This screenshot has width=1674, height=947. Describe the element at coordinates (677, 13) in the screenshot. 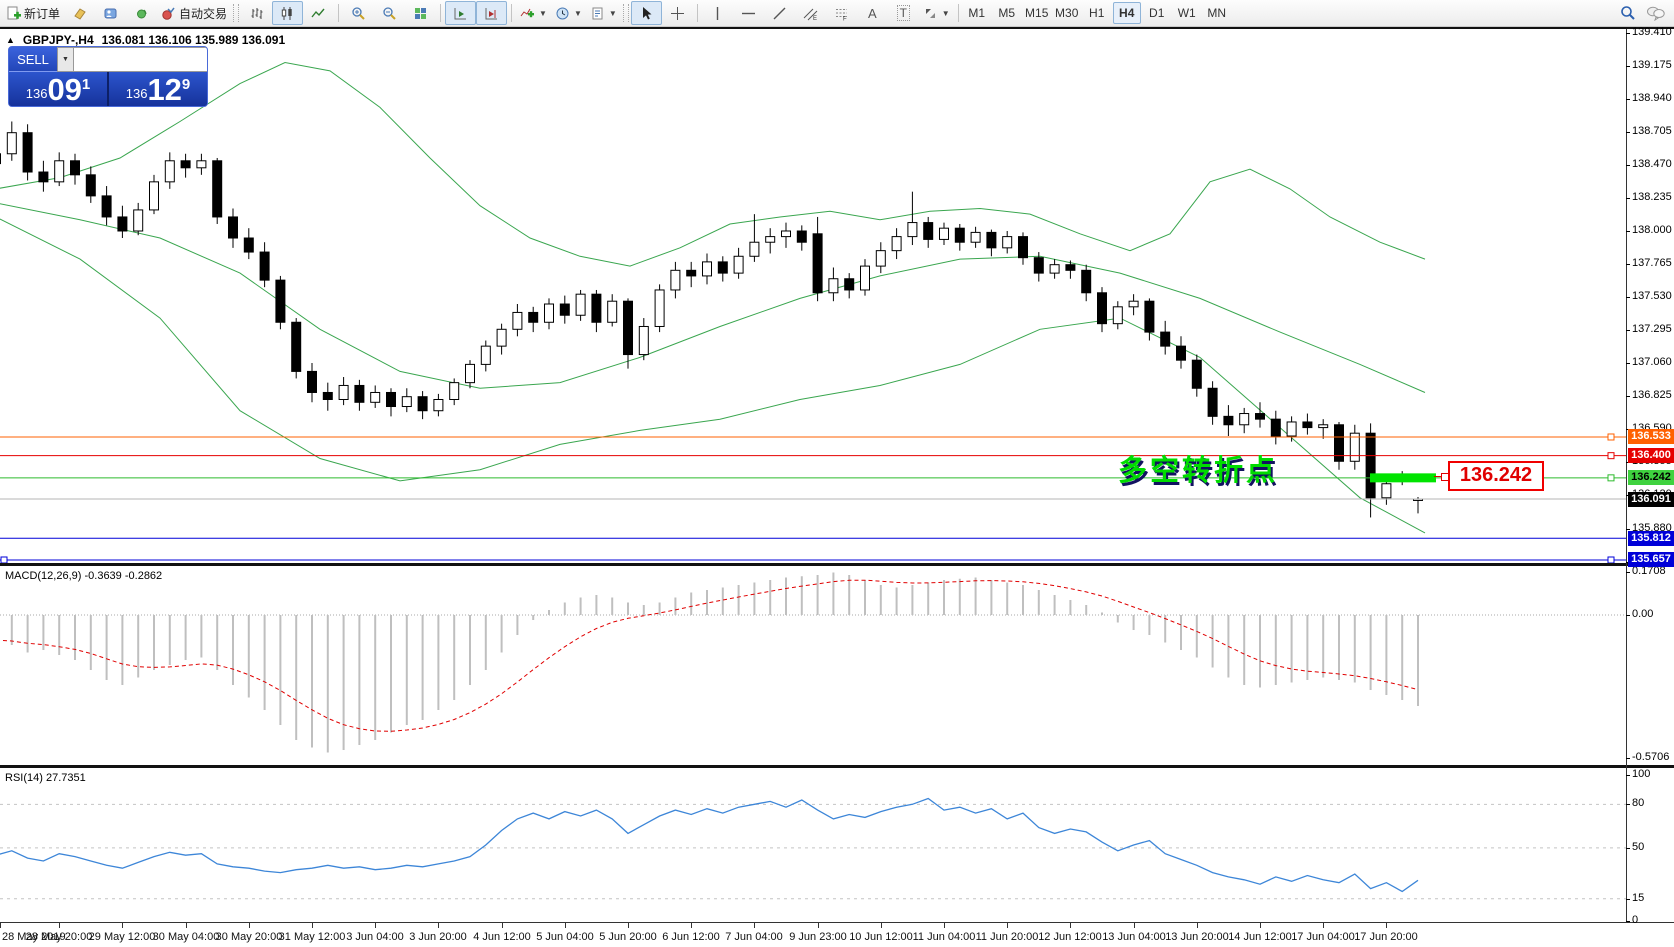

I see `crosshair-tool-button` at that location.